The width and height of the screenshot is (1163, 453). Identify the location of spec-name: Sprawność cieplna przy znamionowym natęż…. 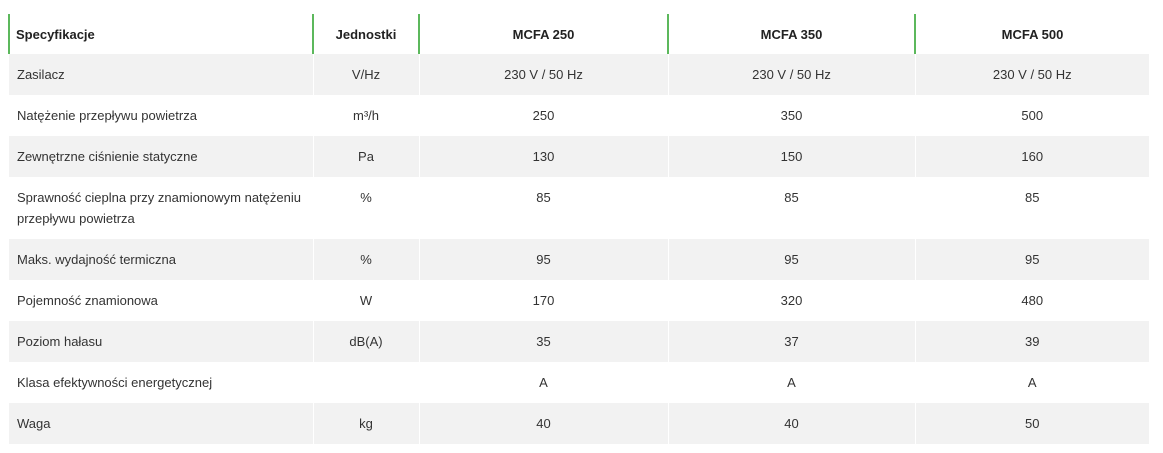
(161, 208).